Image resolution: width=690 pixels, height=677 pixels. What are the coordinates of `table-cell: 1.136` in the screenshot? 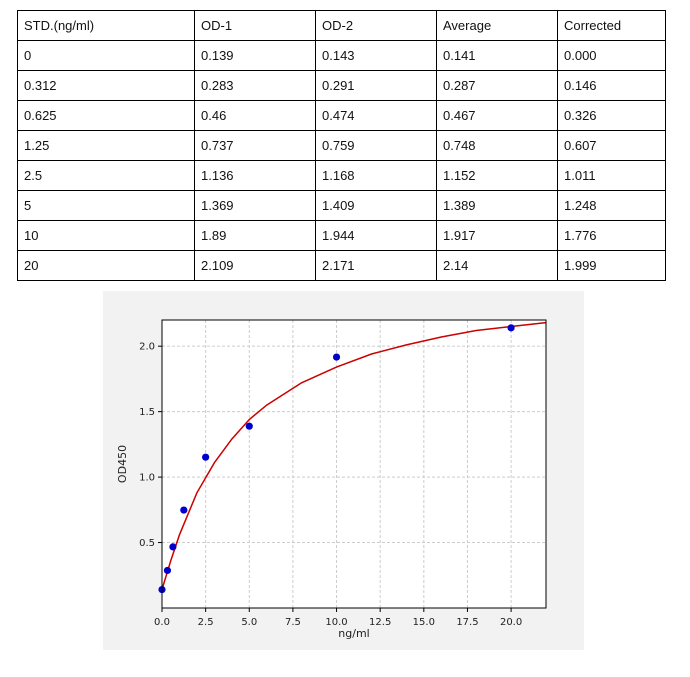 It's located at (255, 175).